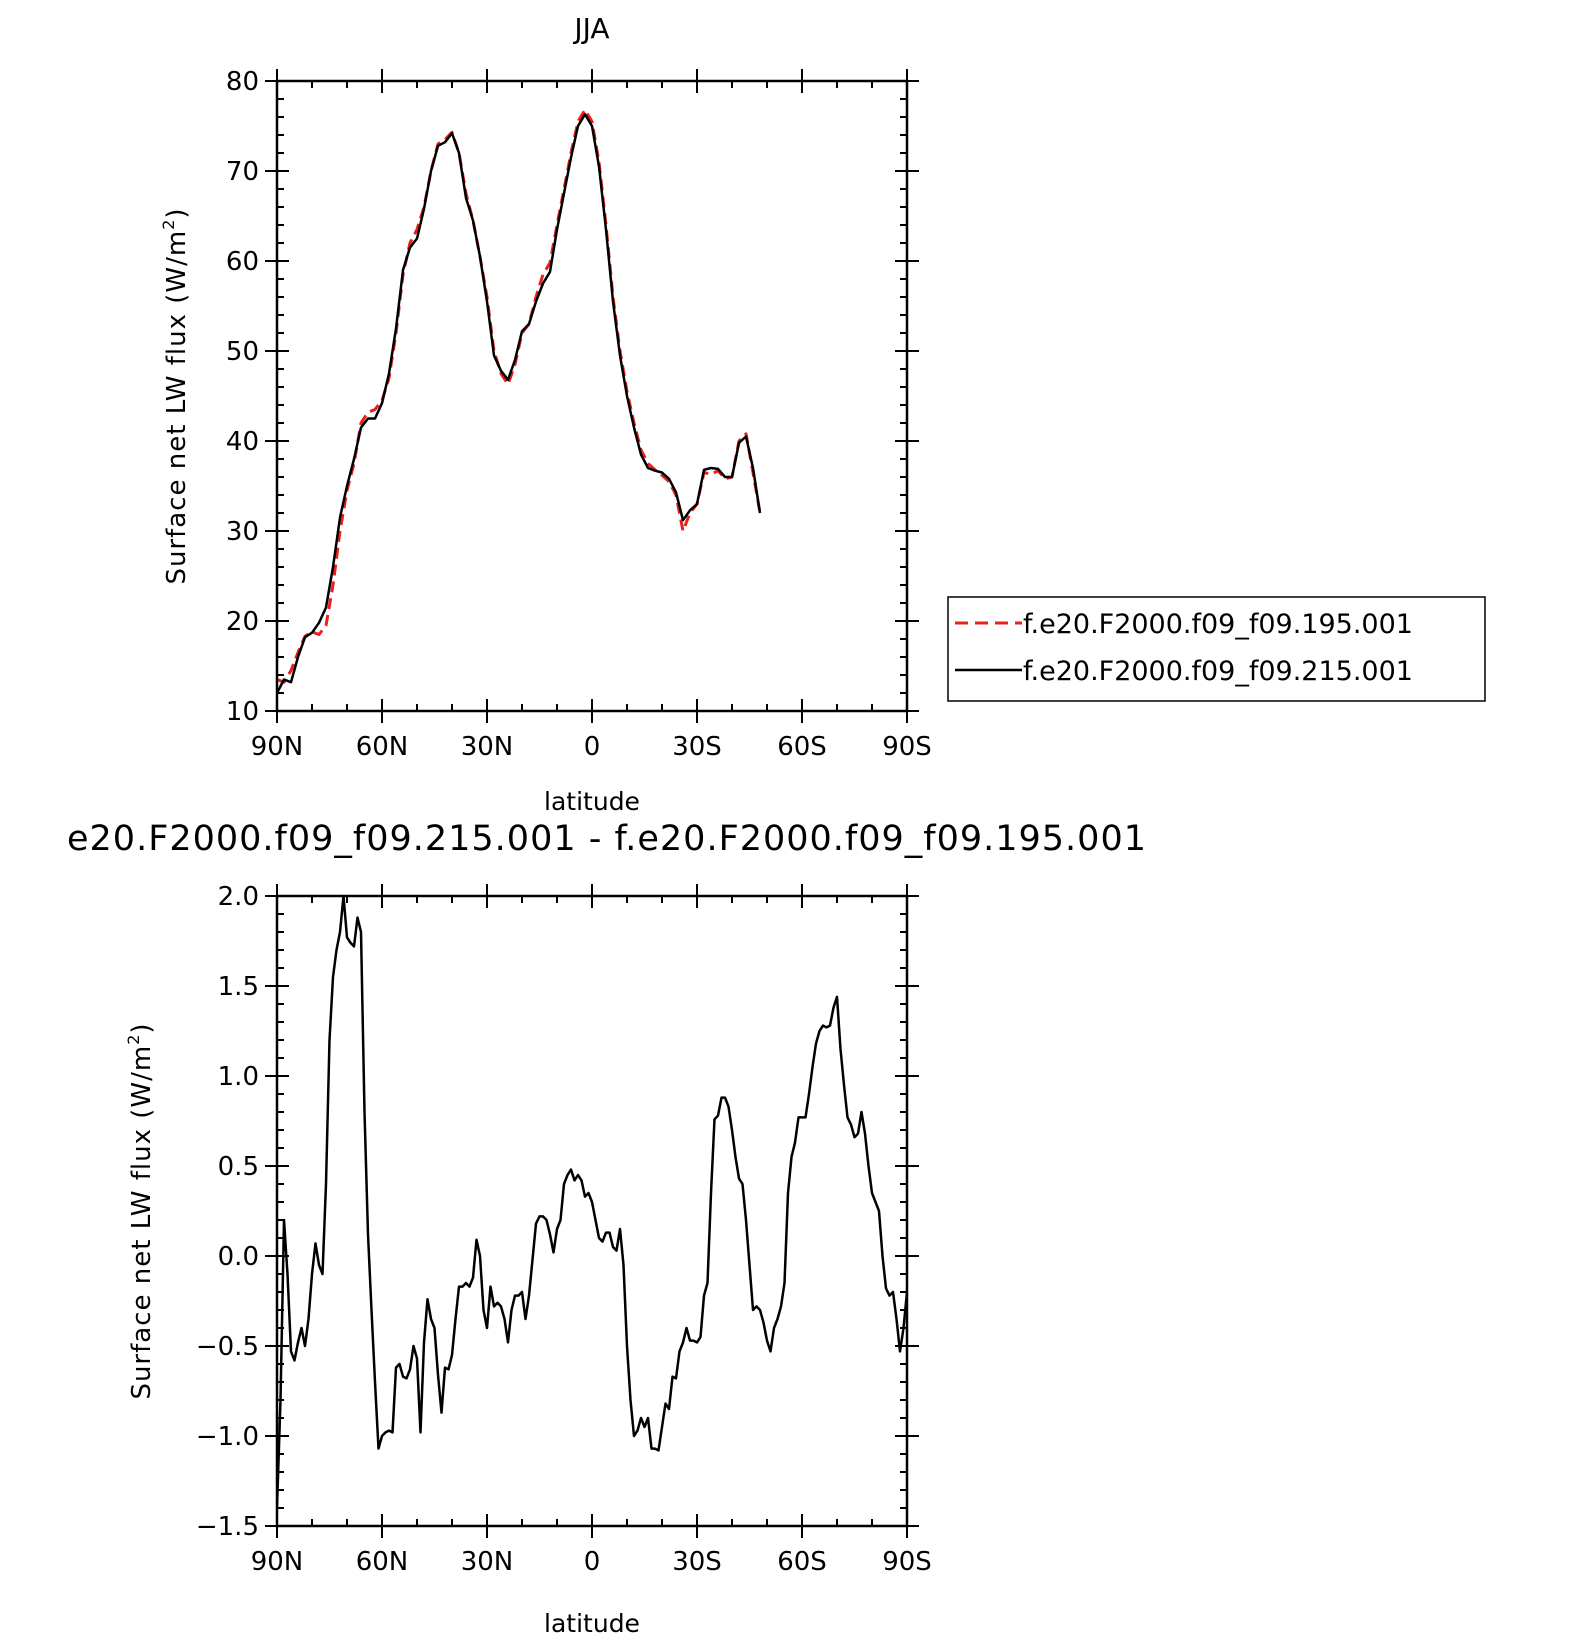 The image size is (1591, 1646). What do you see at coordinates (242, 82) in the screenshot?
I see `top-y-tick-label: 80` at bounding box center [242, 82].